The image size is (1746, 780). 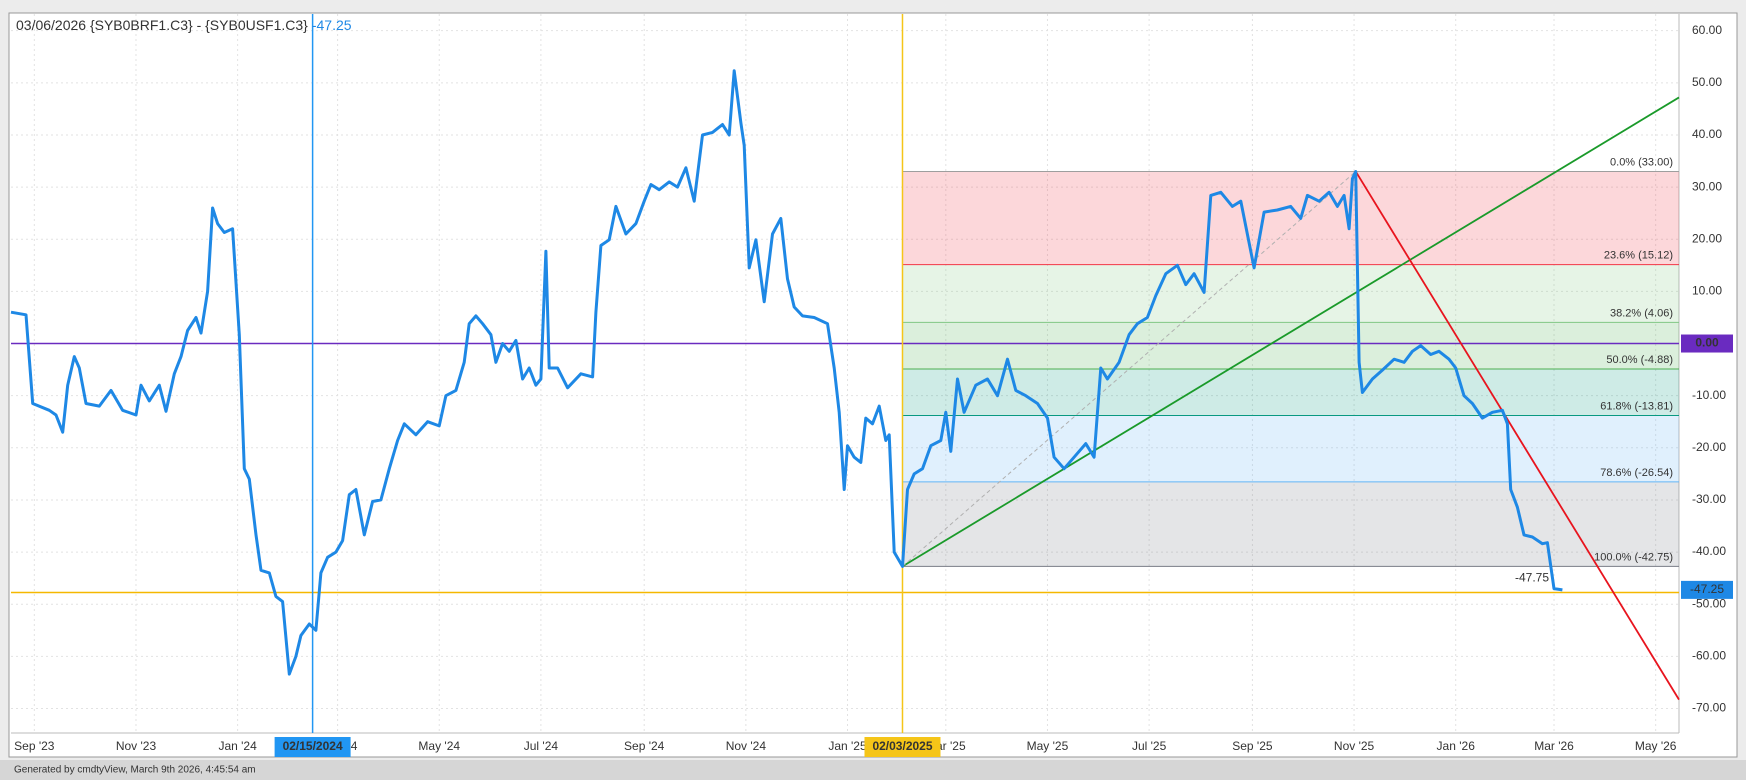 I want to click on y-tick-label: 50.00, so click(x=1707, y=82).